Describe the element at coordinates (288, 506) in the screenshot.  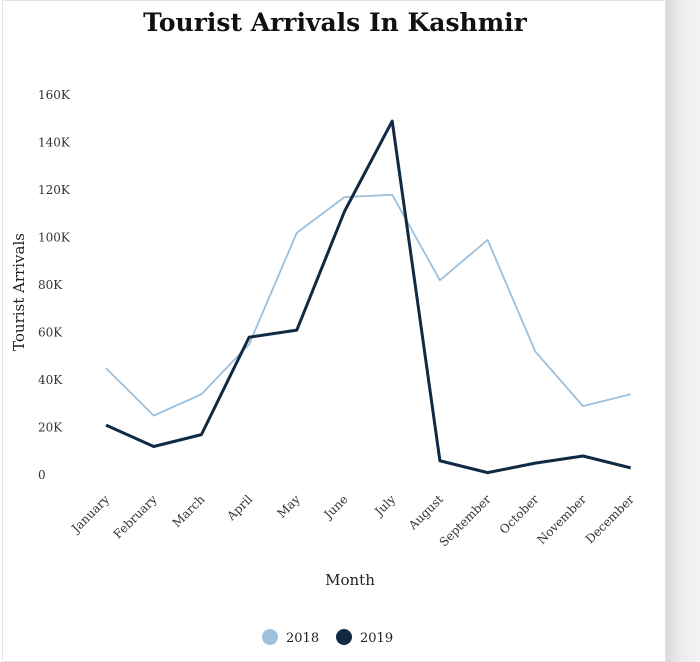
I see `x-tick-label: May` at that location.